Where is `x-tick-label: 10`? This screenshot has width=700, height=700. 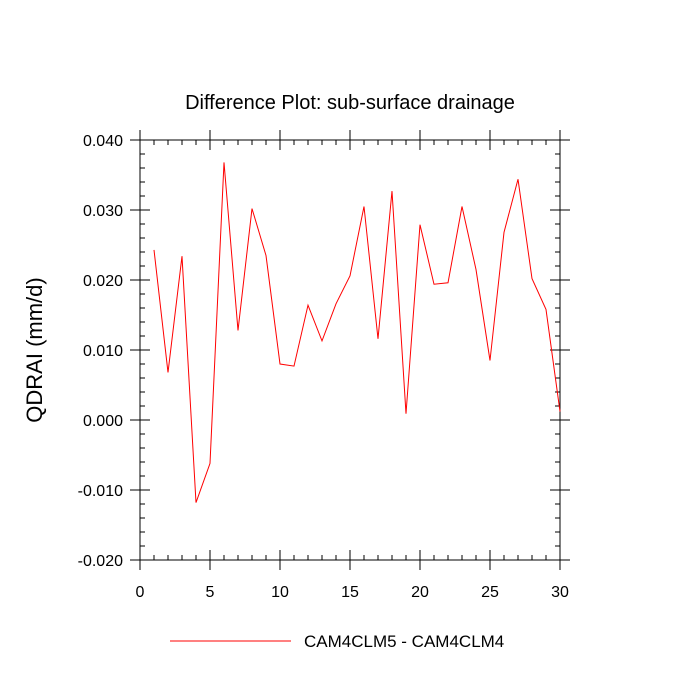
x-tick-label: 10 is located at coordinates (280, 592).